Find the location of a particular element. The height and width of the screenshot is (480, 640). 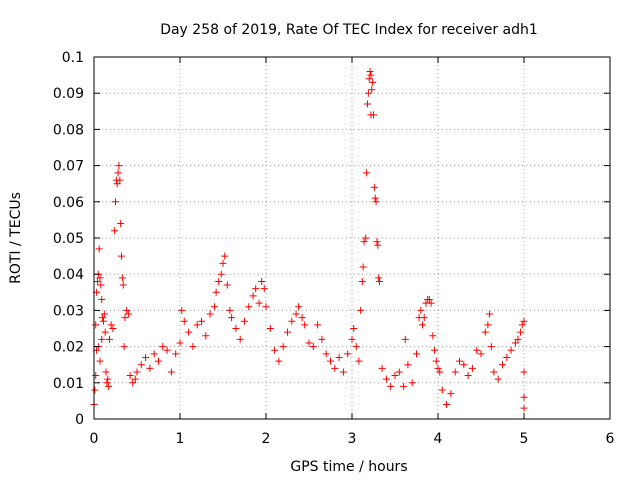

x-tick-label: 5 is located at coordinates (524, 439).